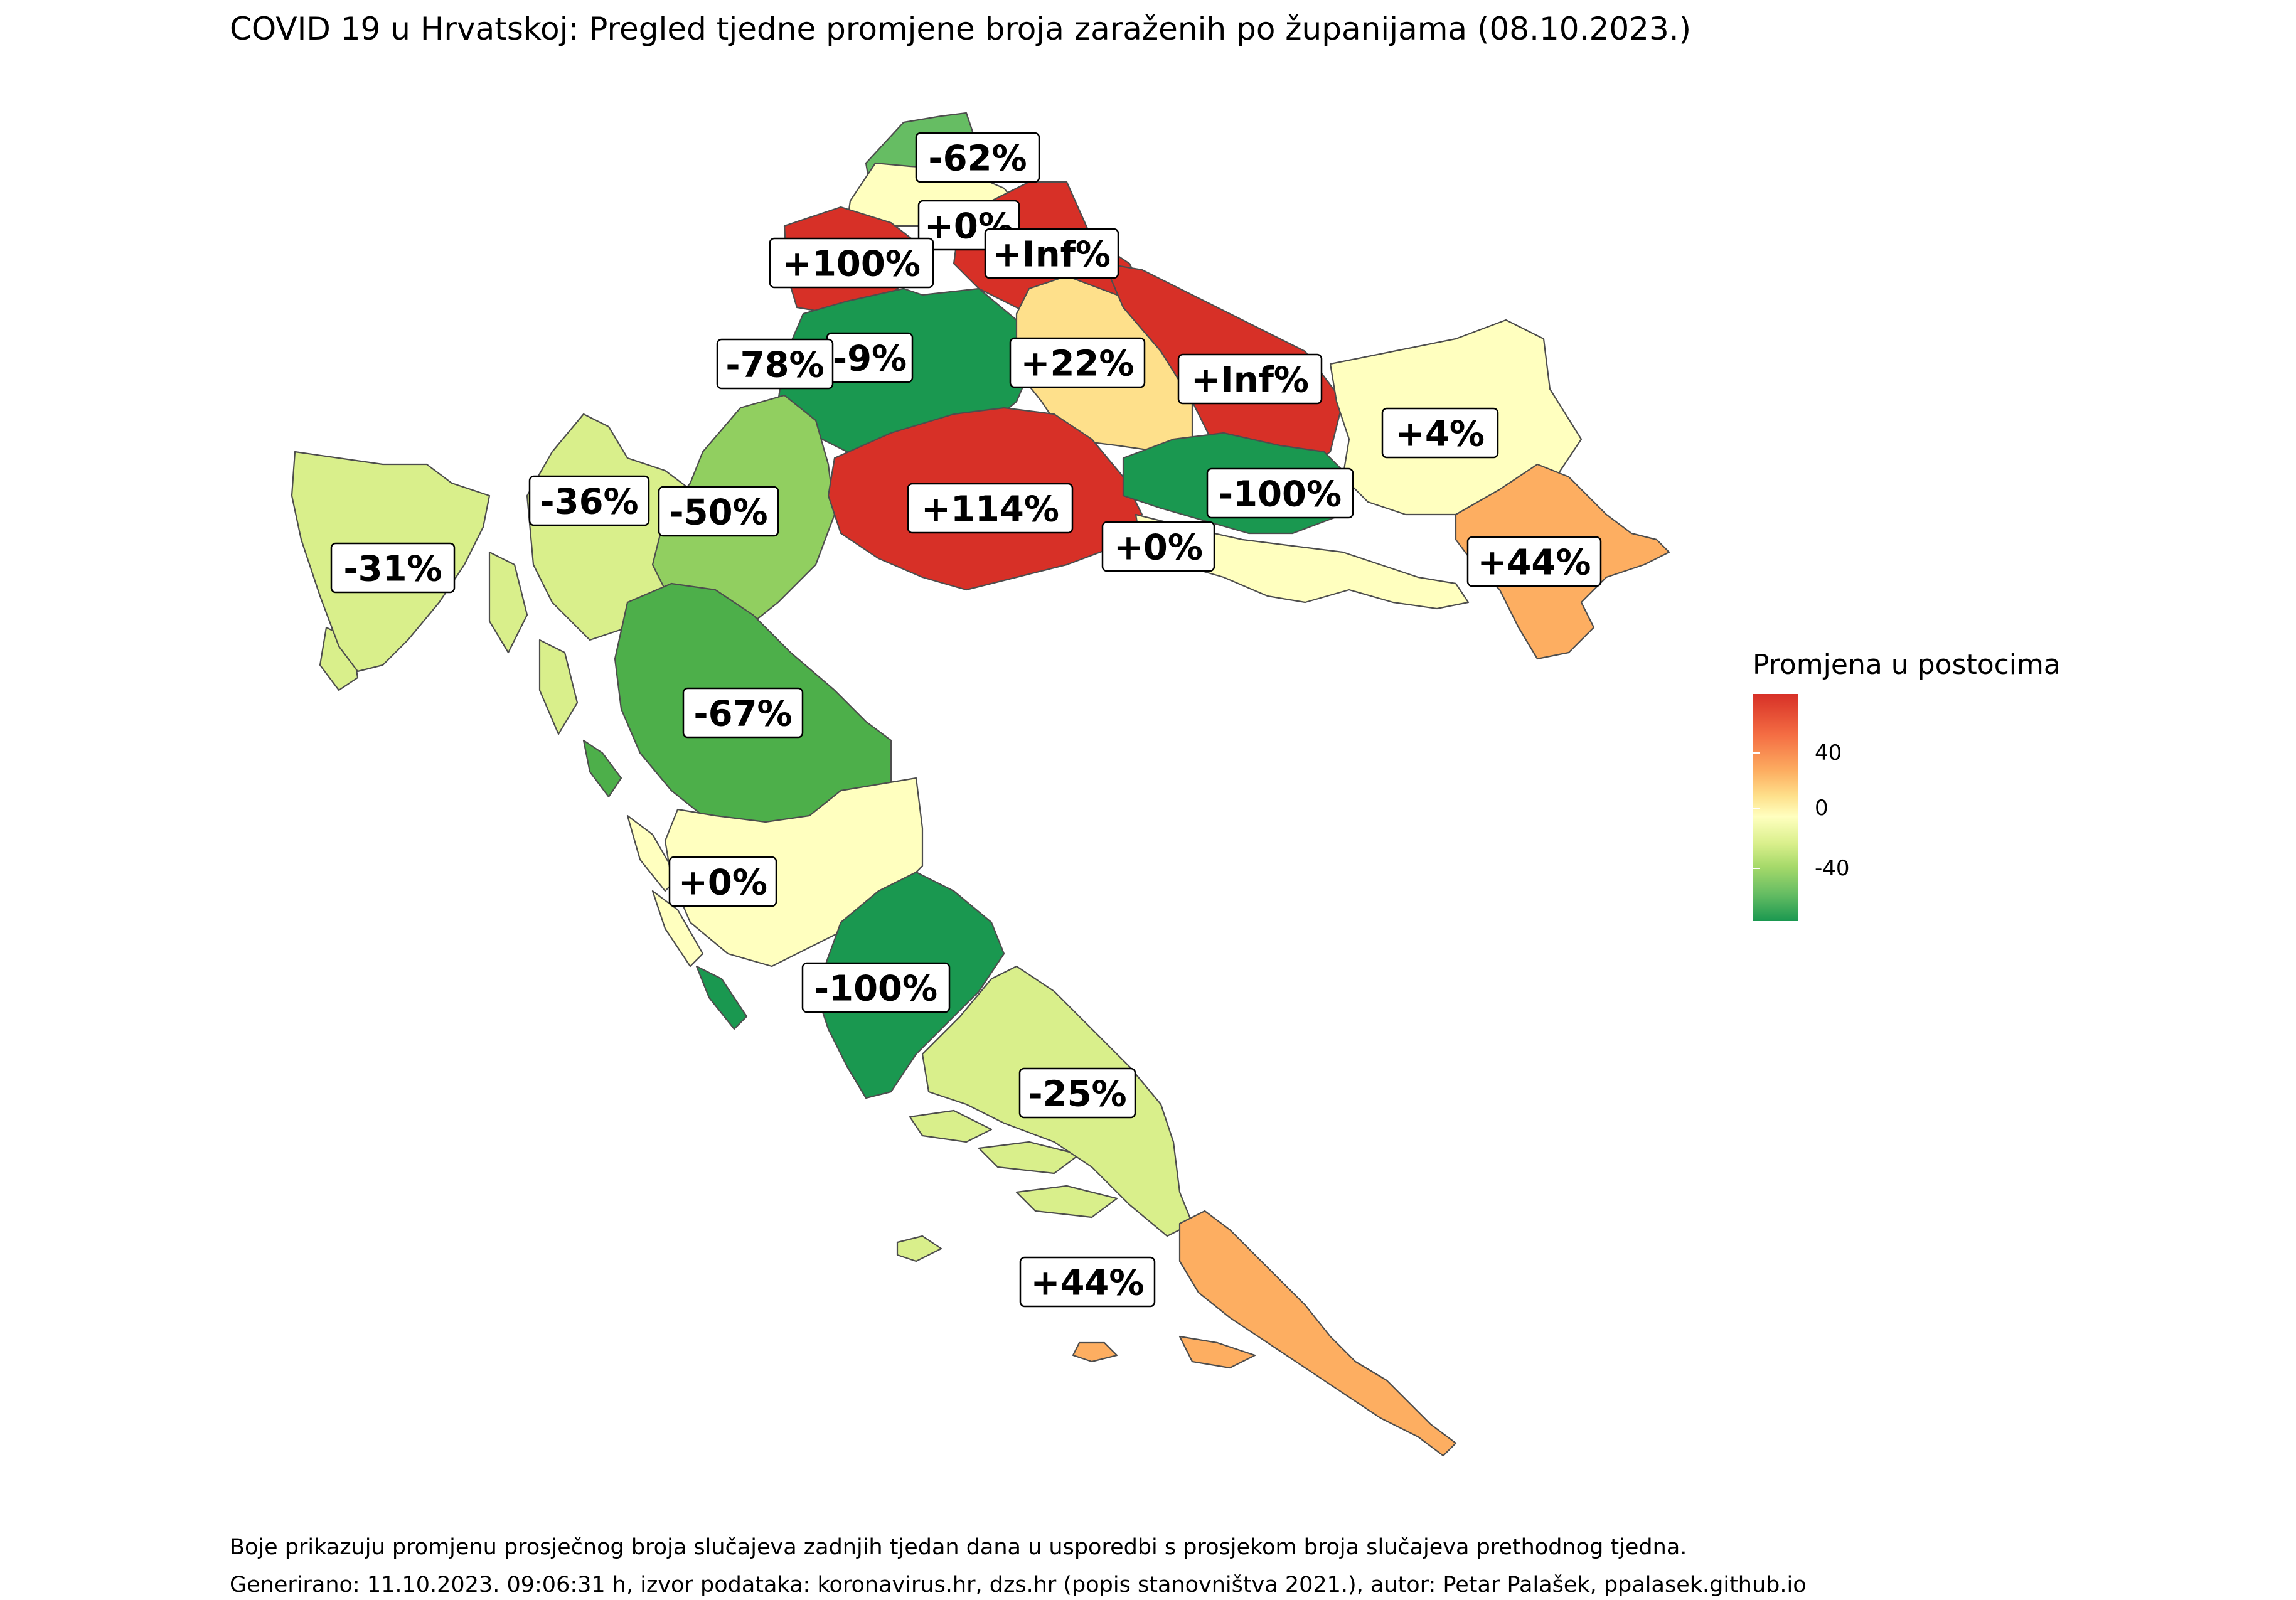  What do you see at coordinates (1828, 752) in the screenshot?
I see `legend-tick-label: 40` at bounding box center [1828, 752].